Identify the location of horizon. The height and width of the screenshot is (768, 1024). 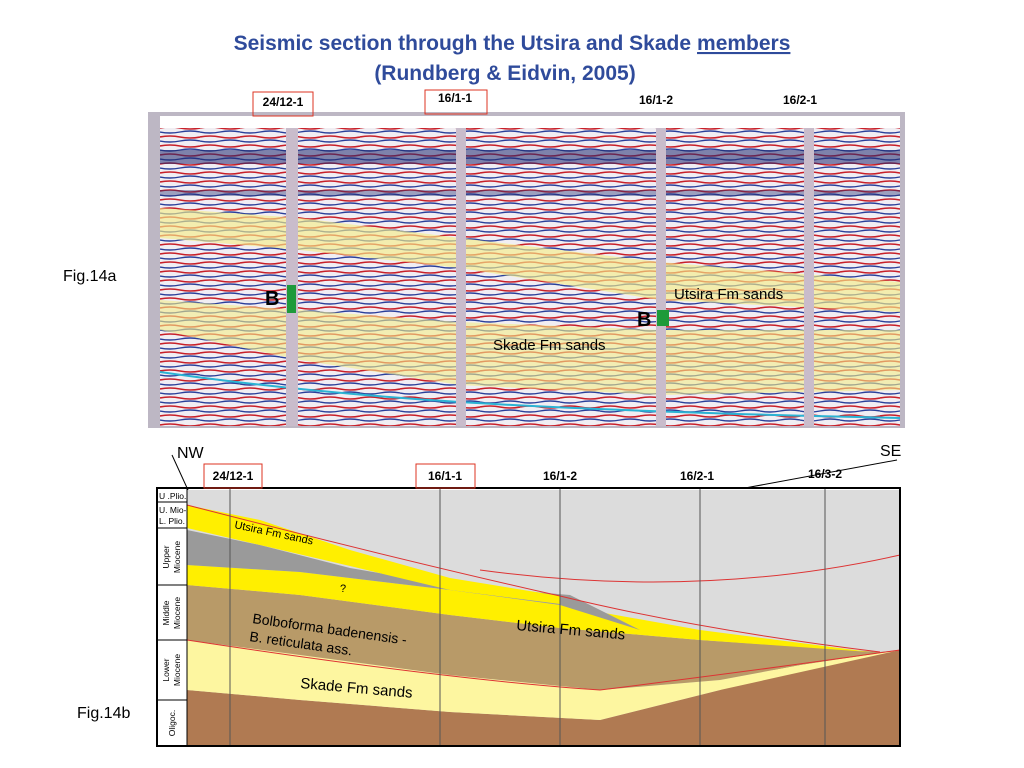
(530, 395).